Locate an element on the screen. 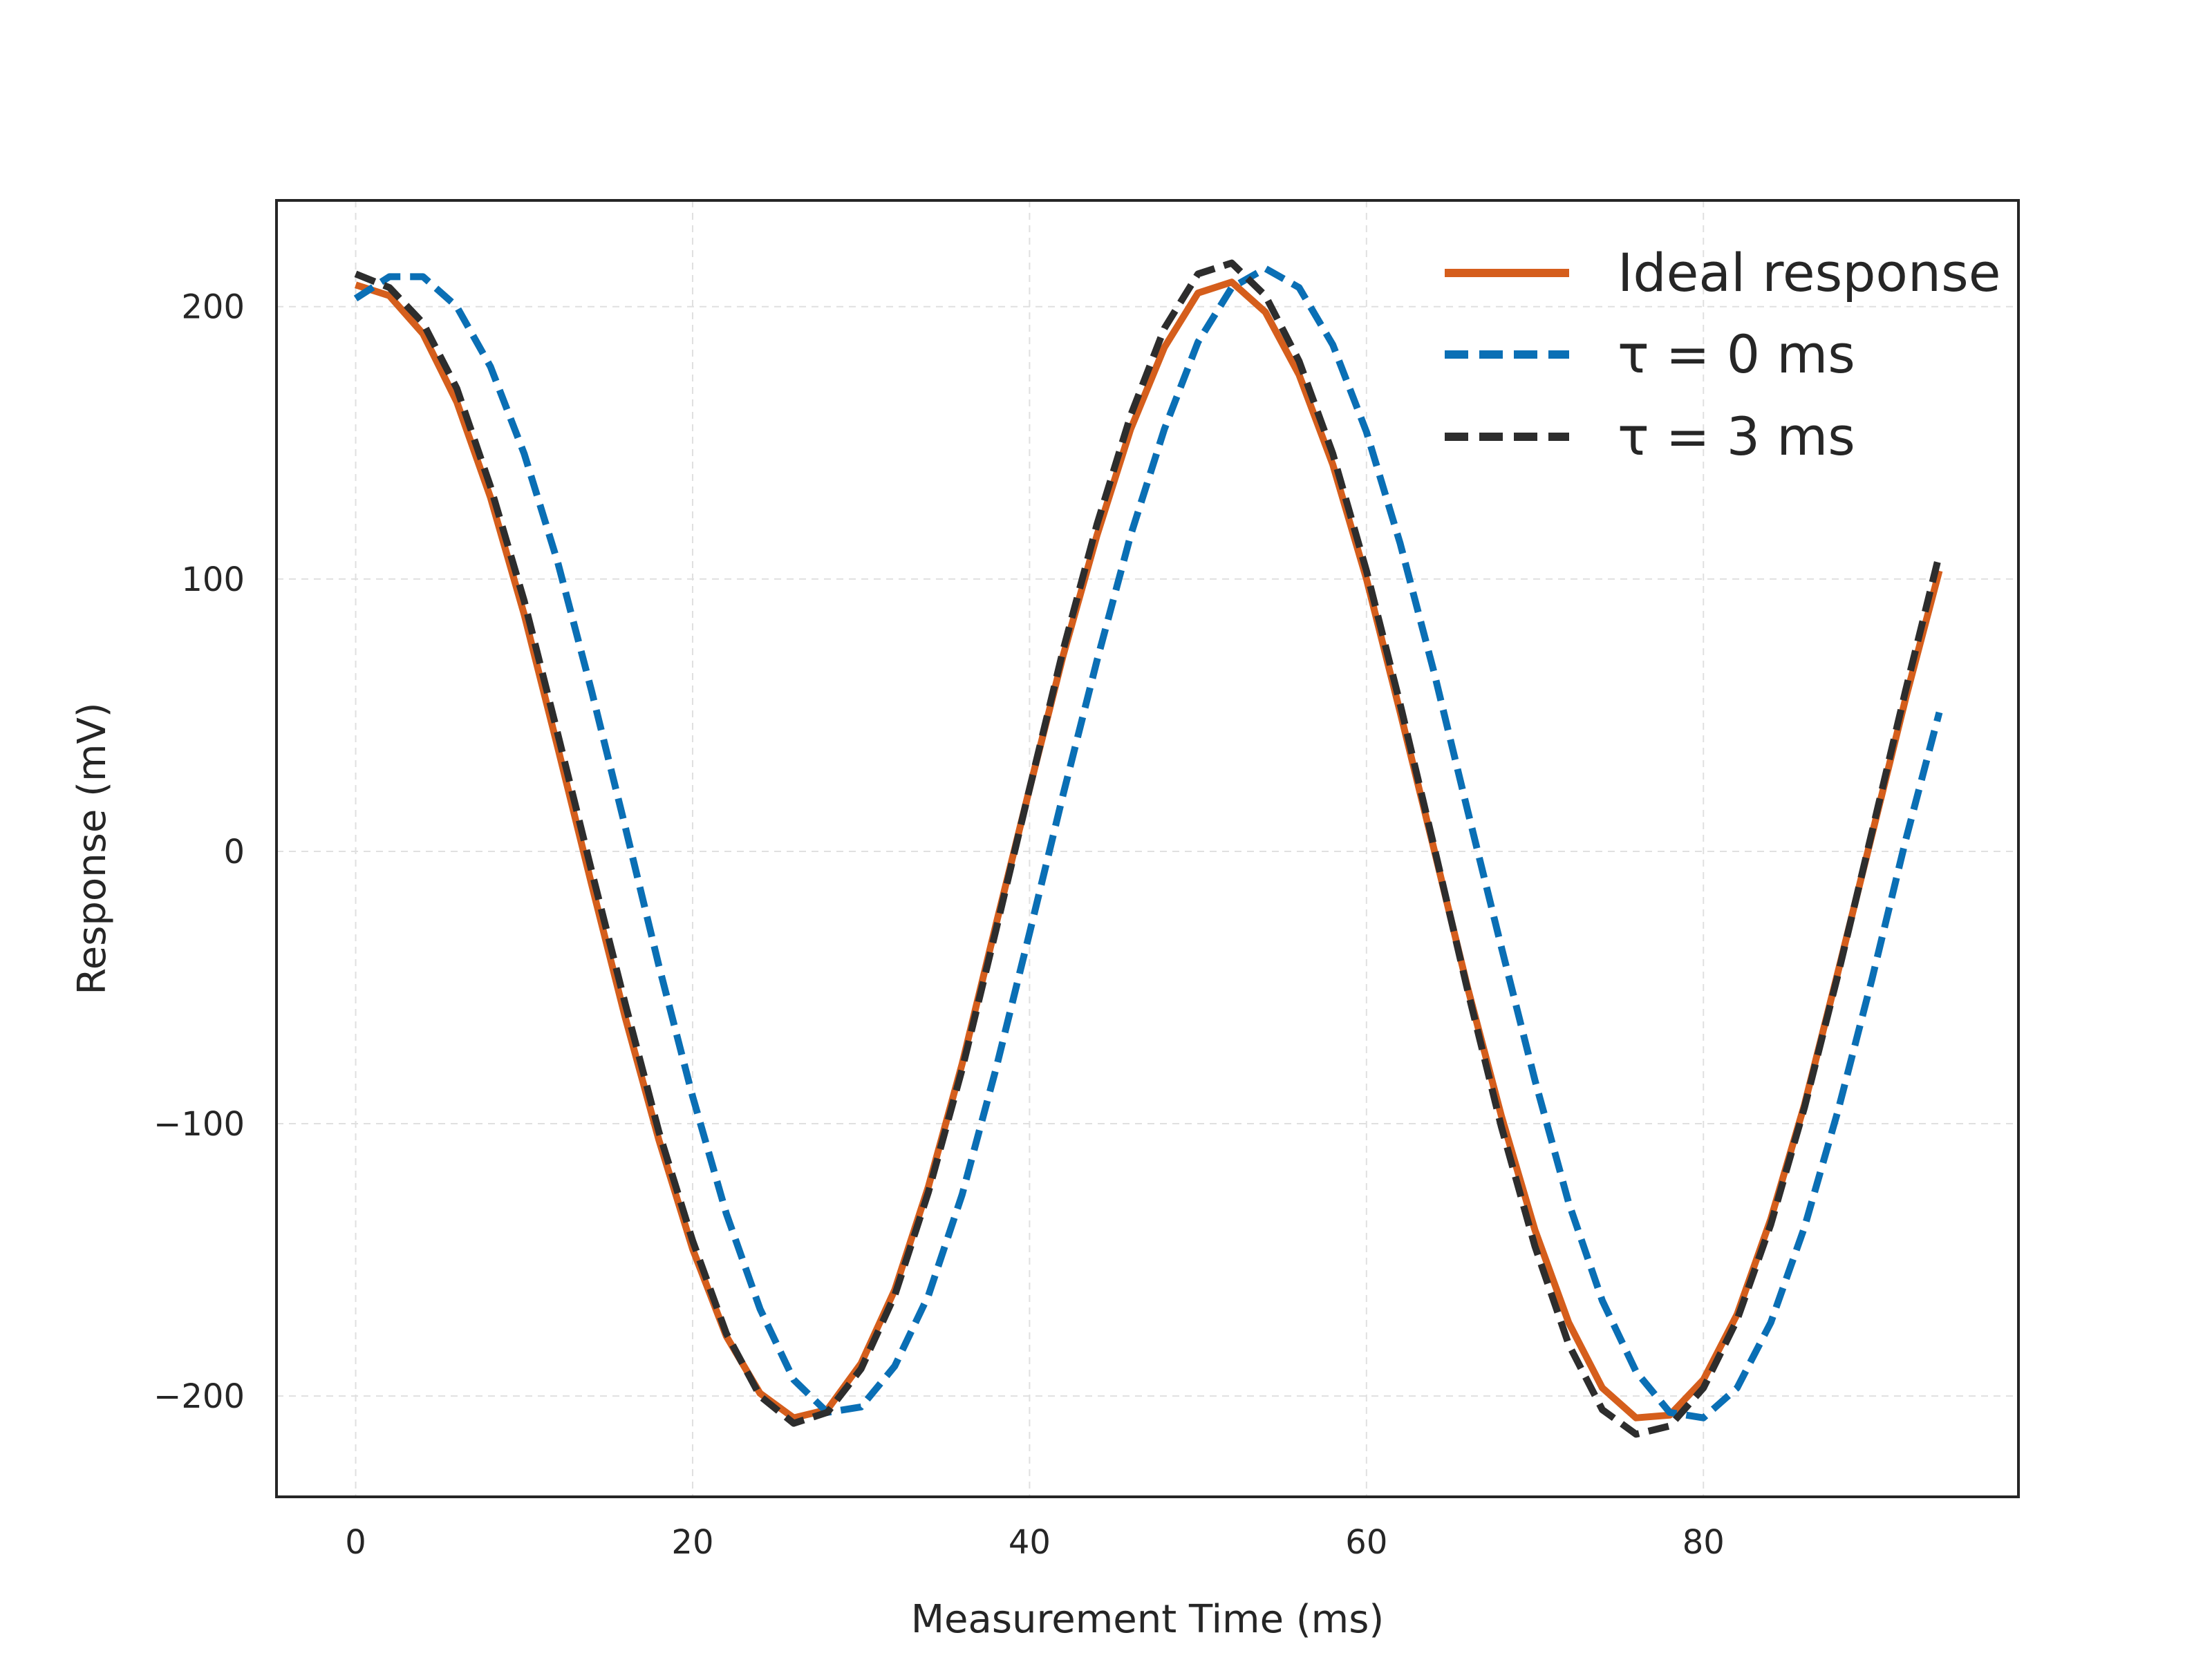 The width and height of the screenshot is (2212, 1662). x-axis-label: Measurement Time (ms) is located at coordinates (1148, 1620).